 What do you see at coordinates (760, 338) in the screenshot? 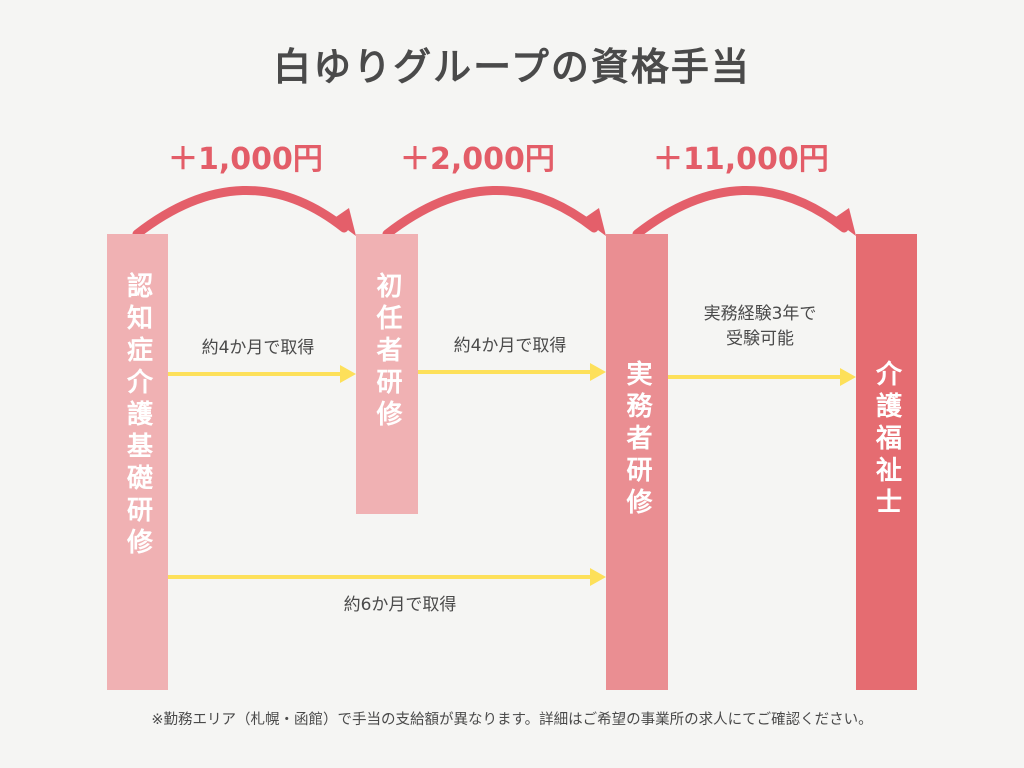
I see `transition-label-3-line2: 受験可能` at bounding box center [760, 338].